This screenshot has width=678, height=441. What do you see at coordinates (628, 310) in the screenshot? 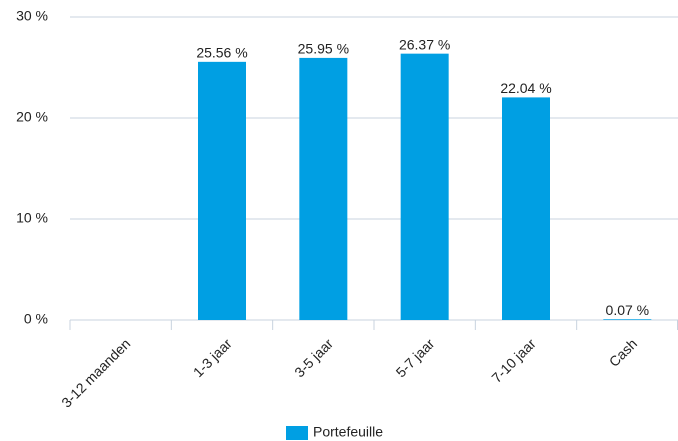
I see `value-label: 0.07 %` at bounding box center [628, 310].